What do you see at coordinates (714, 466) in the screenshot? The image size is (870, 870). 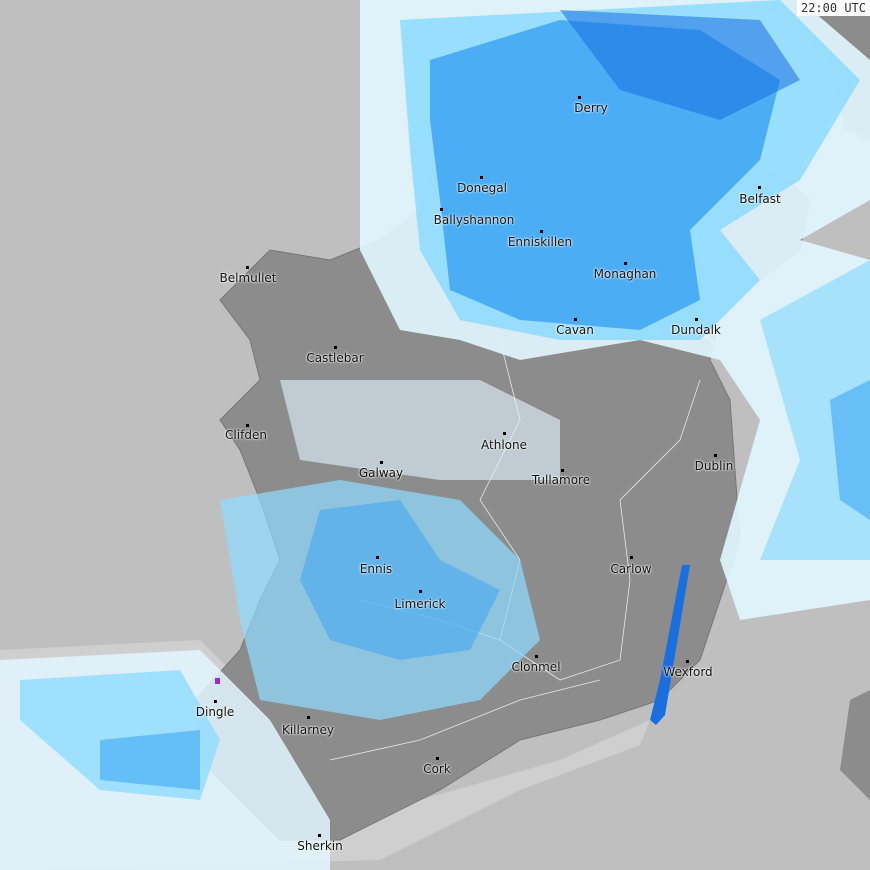 I see `city-dublin: Dublin` at bounding box center [714, 466].